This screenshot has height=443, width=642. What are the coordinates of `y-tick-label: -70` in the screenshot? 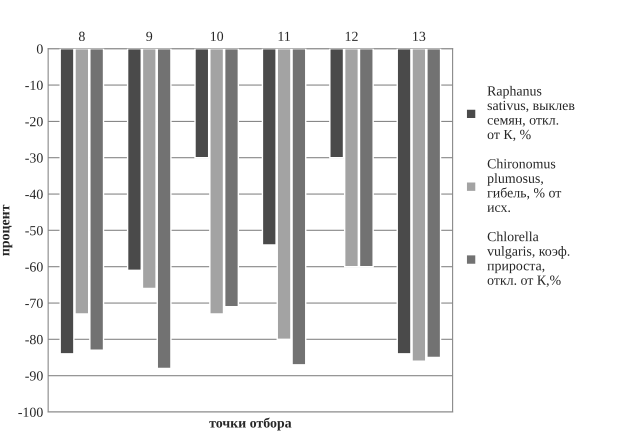 It's located at (34, 303).